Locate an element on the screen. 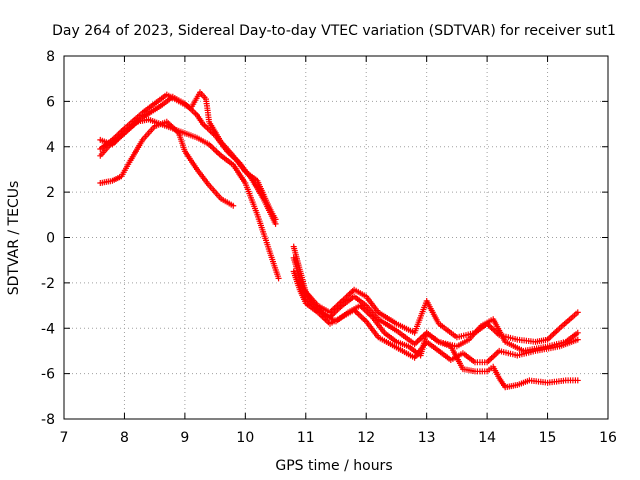  x-tick-label: 10 is located at coordinates (245, 438).